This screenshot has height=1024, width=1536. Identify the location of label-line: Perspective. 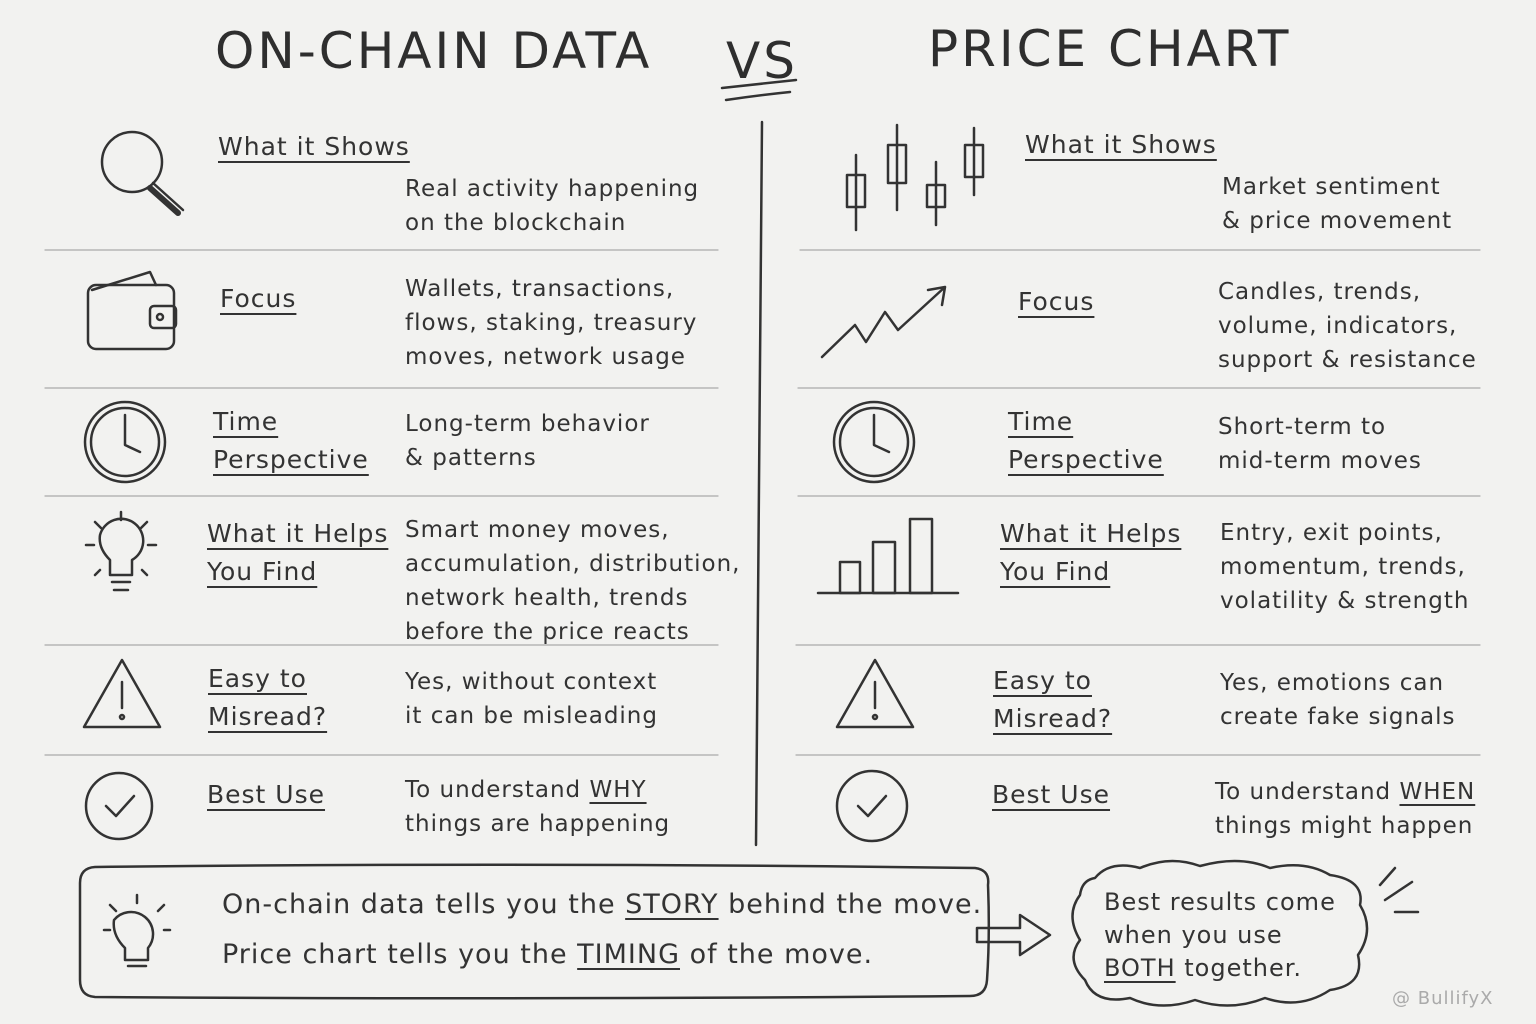
(1086, 460).